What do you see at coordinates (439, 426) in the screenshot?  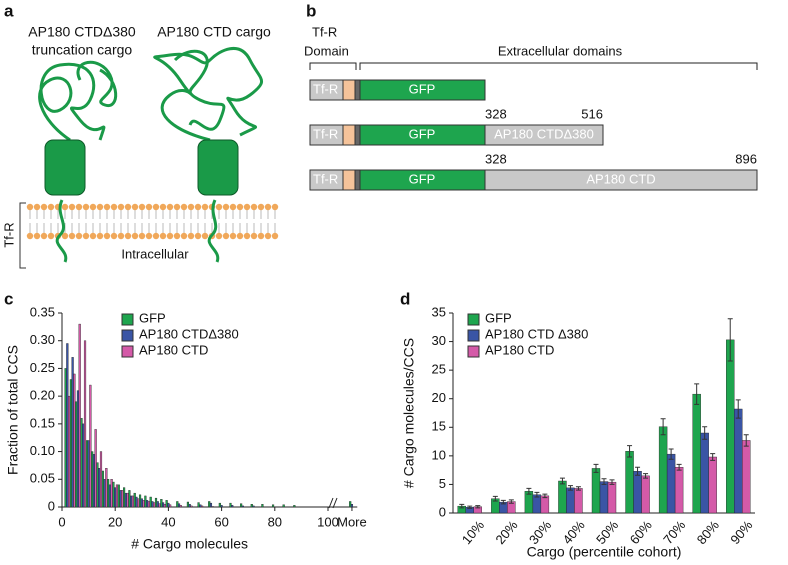 I see `y-tick-label: 15` at bounding box center [439, 426].